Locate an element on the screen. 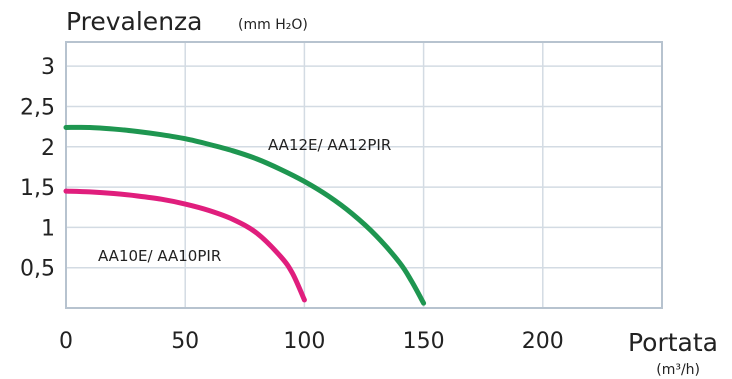 Image resolution: width=732 pixels, height=379 pixels. x-tick-label: 0 is located at coordinates (66, 341).